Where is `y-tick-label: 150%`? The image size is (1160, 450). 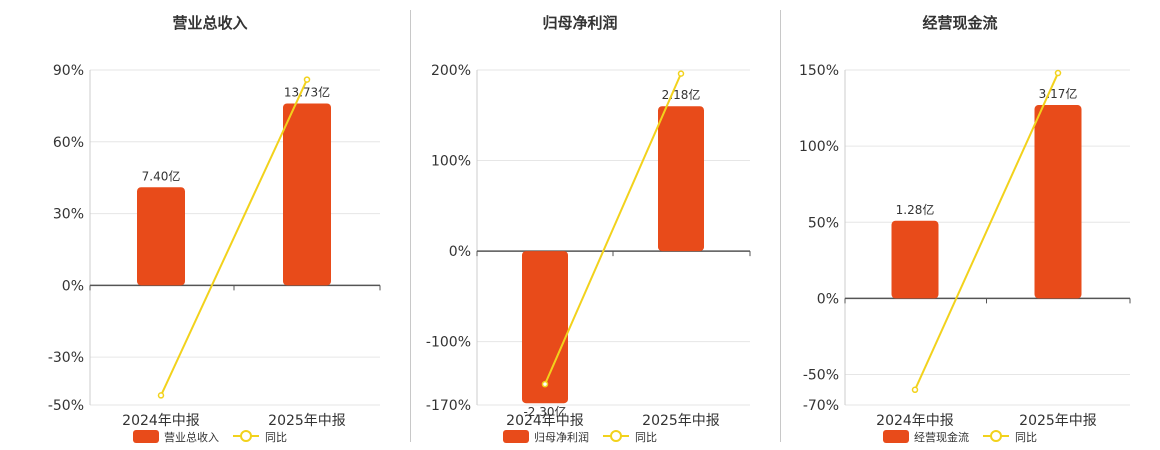
y-tick-label: 150% is located at coordinates (819, 71).